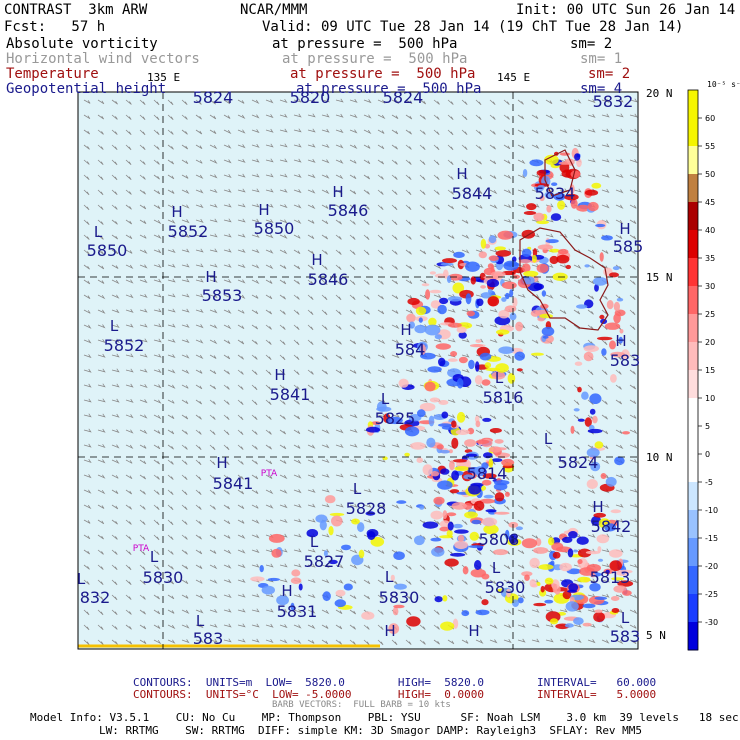  What do you see at coordinates (656, 635) in the screenshot?
I see `lat-label: 5 N` at bounding box center [656, 635].